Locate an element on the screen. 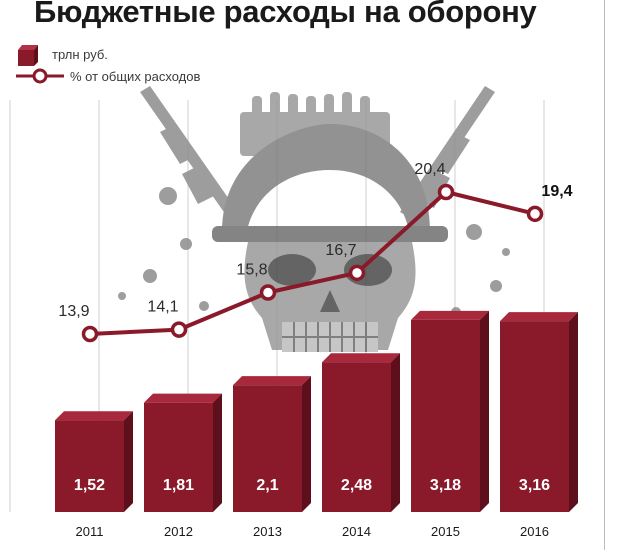 This screenshot has height=550, width=625. x-tick-label: 2014 is located at coordinates (356, 531).